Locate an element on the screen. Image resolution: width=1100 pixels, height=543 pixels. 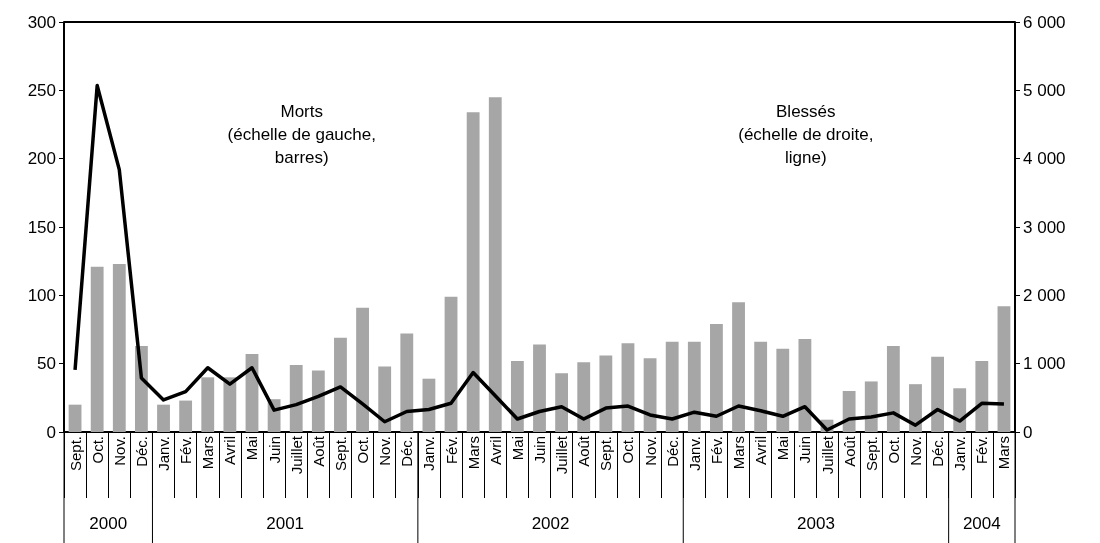
y-tick-label: 200 is located at coordinates (41, 159).